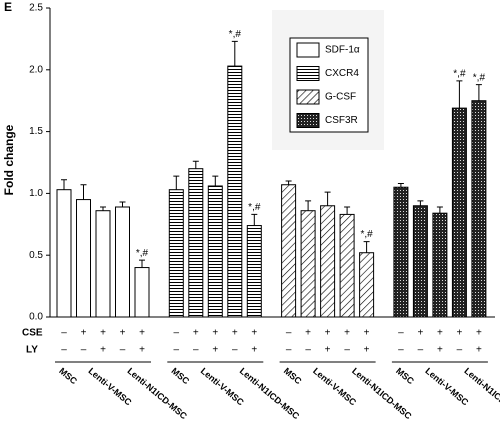  I want to click on legend-label: SDF-1α, so click(342, 50).